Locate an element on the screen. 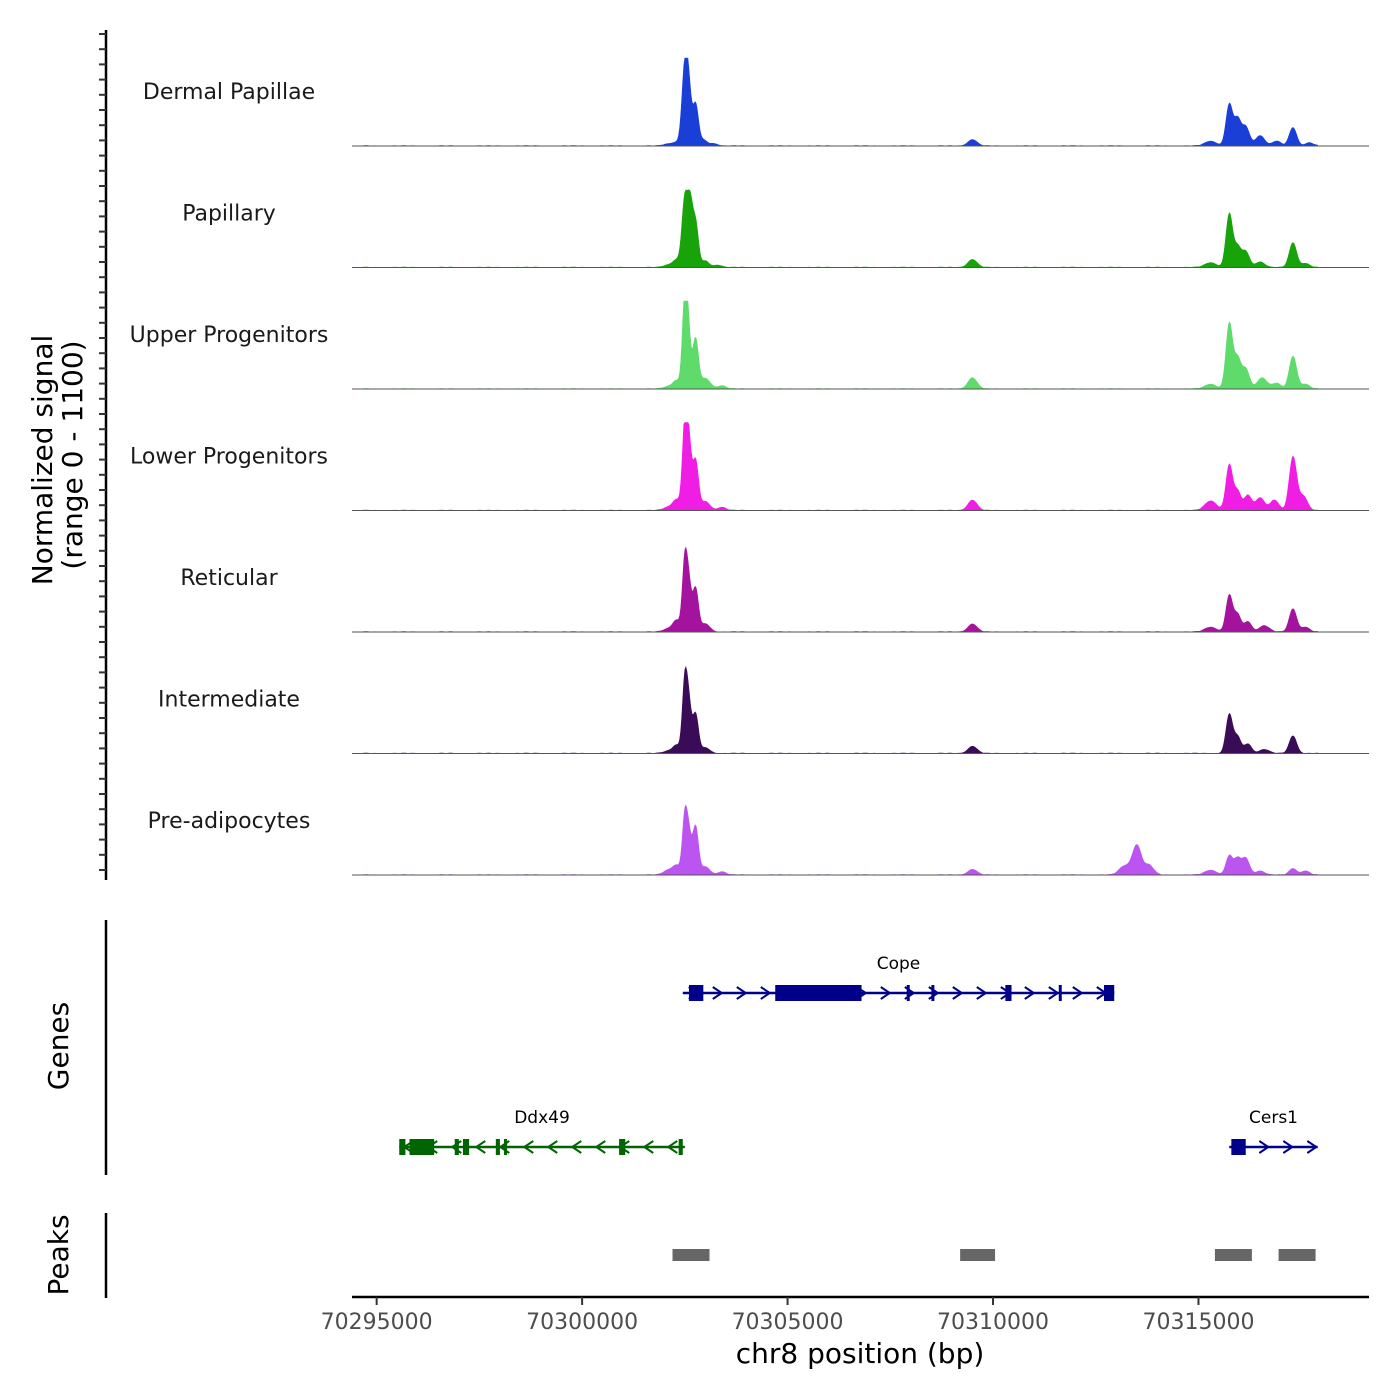 The image size is (1400, 1400). track-dermal-papillae: Dermal Papillae is located at coordinates (756, 102).